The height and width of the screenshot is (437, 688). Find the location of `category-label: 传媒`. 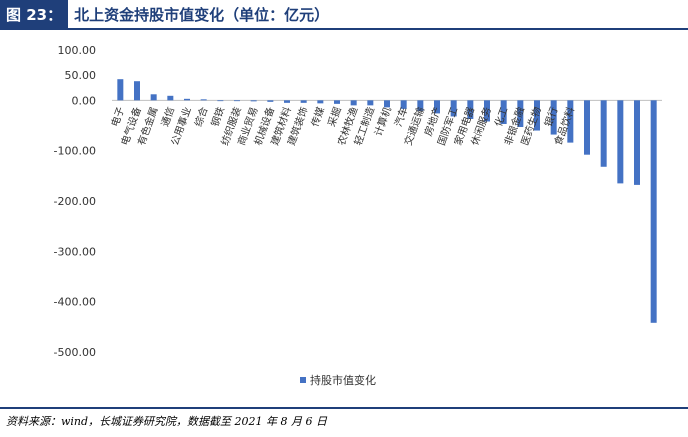

category-label: 传媒 is located at coordinates (318, 116).